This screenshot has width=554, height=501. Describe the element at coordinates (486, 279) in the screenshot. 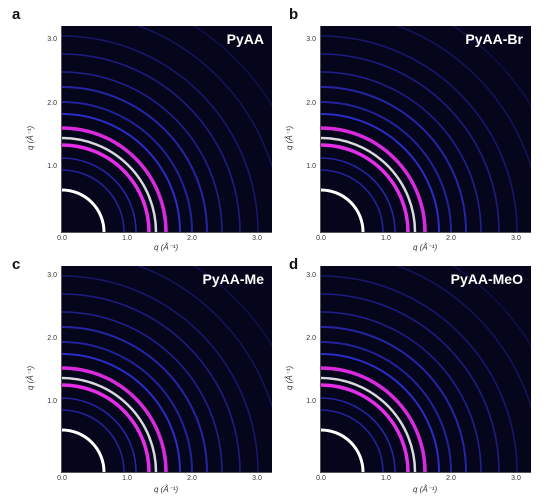

I see `sample-label: PyAA-MeO` at that location.